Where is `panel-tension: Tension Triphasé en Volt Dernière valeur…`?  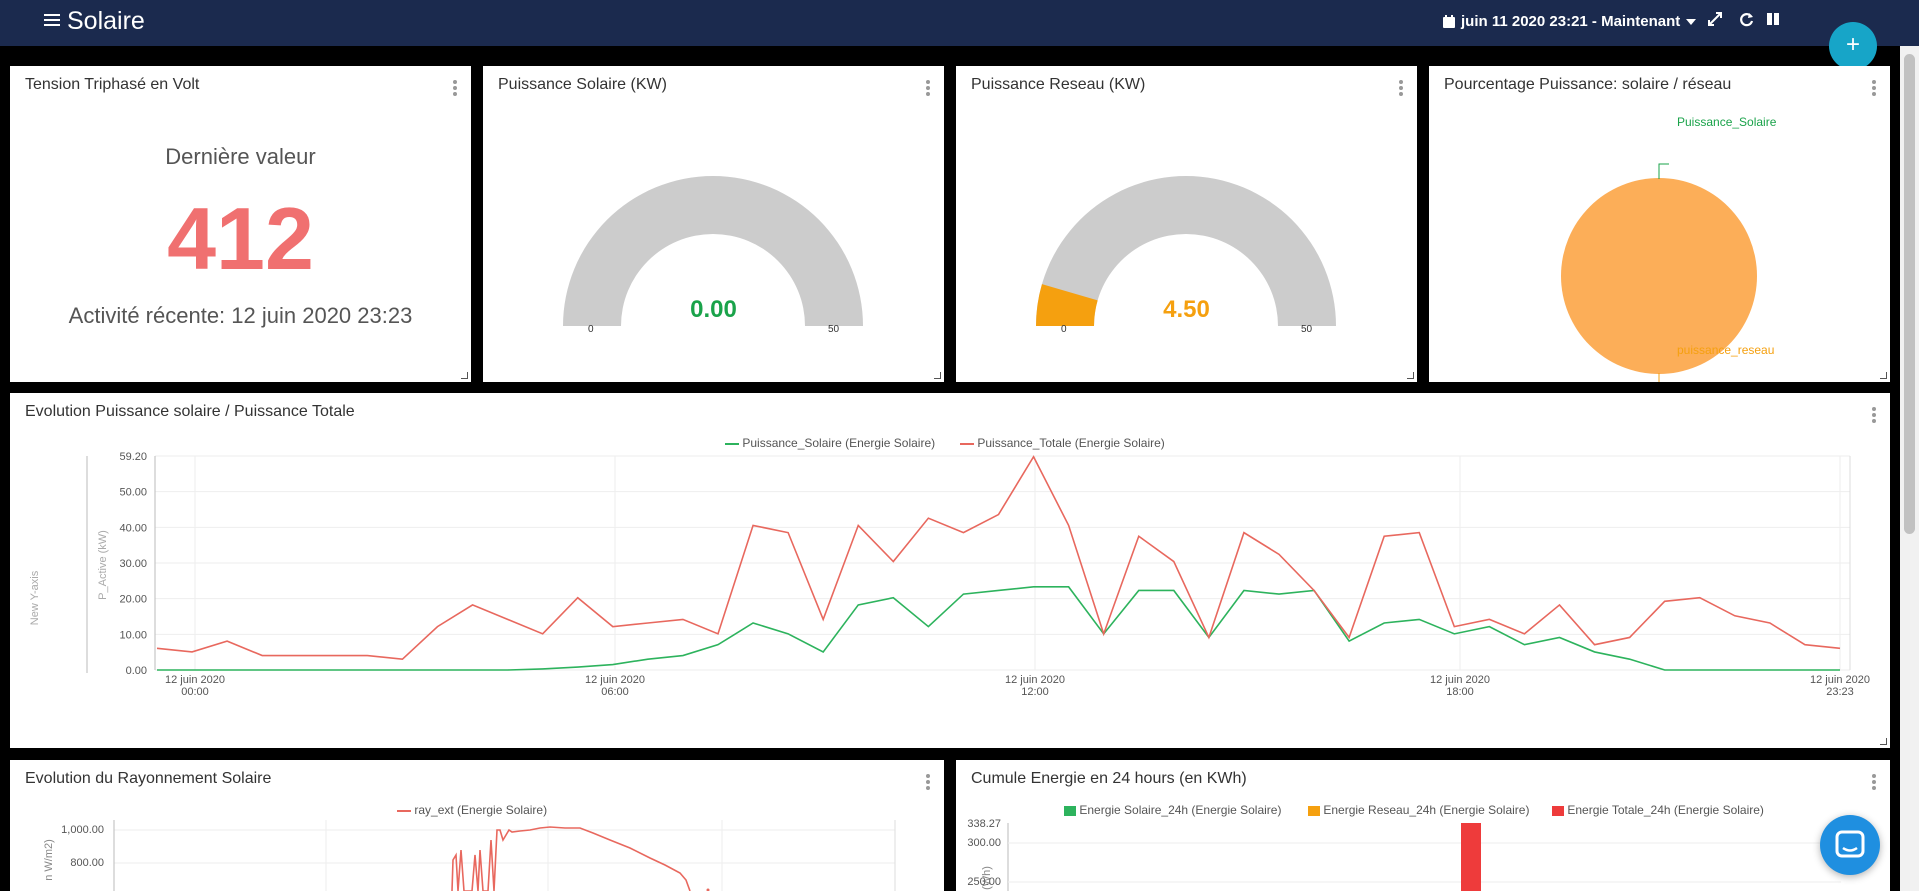 panel-tension: Tension Triphasé en Volt Dernière valeur… is located at coordinates (240, 224).